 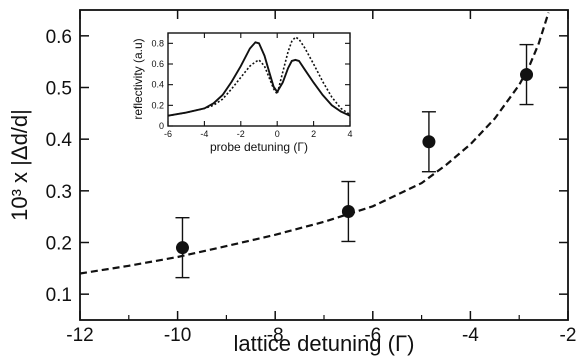 What do you see at coordinates (157, 85) in the screenshot?
I see `inset-y-tick-label: 0.4` at bounding box center [157, 85].